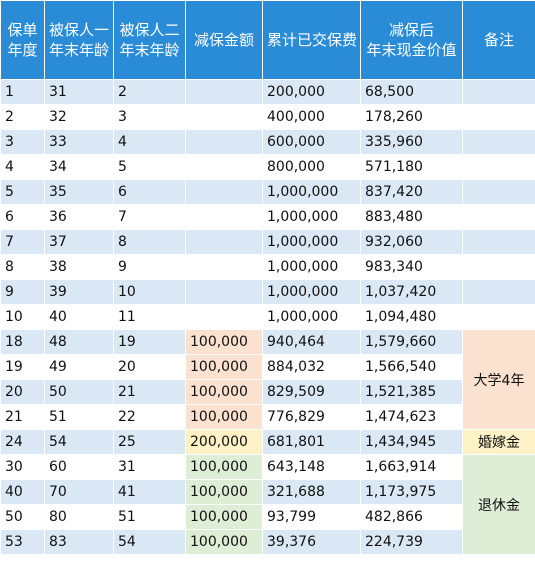 Image resolution: width=535 pixels, height=572 pixels. What do you see at coordinates (411, 517) in the screenshot?
I see `cell: 482,866` at bounding box center [411, 517].